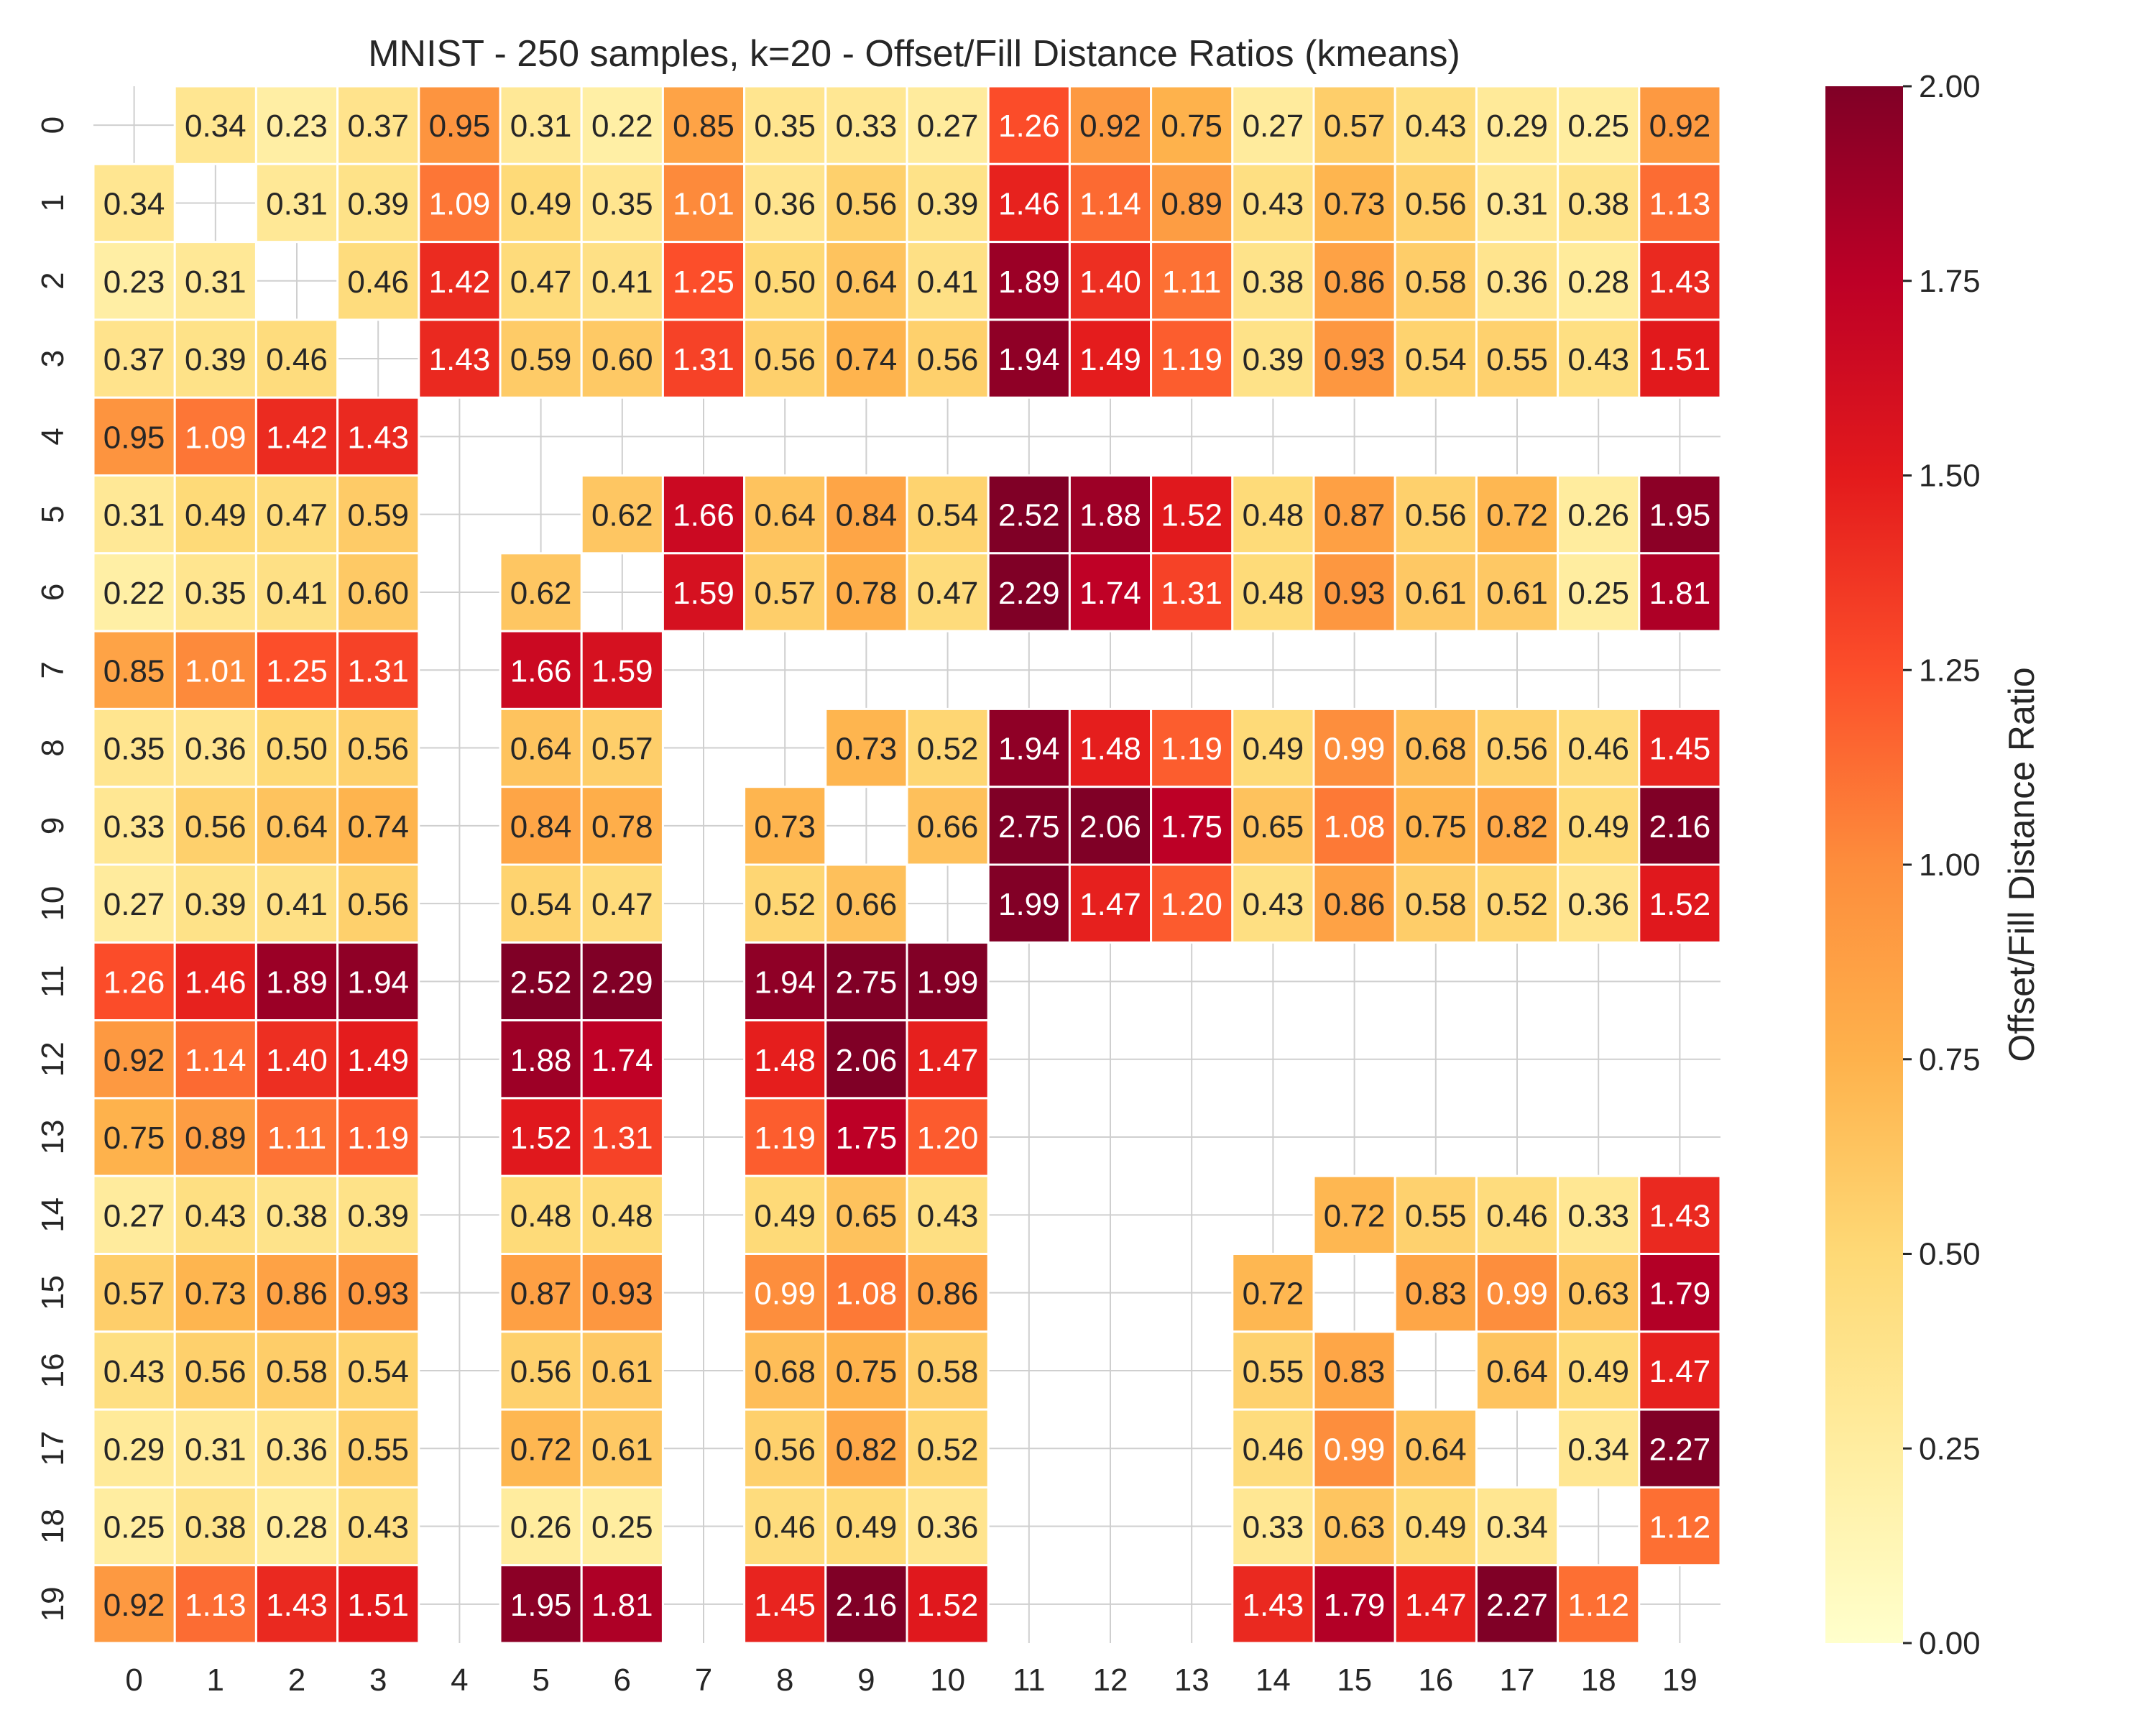 Image resolution: width=2156 pixels, height=1725 pixels. I want to click on cell-value-label: 1.08, so click(1355, 827).